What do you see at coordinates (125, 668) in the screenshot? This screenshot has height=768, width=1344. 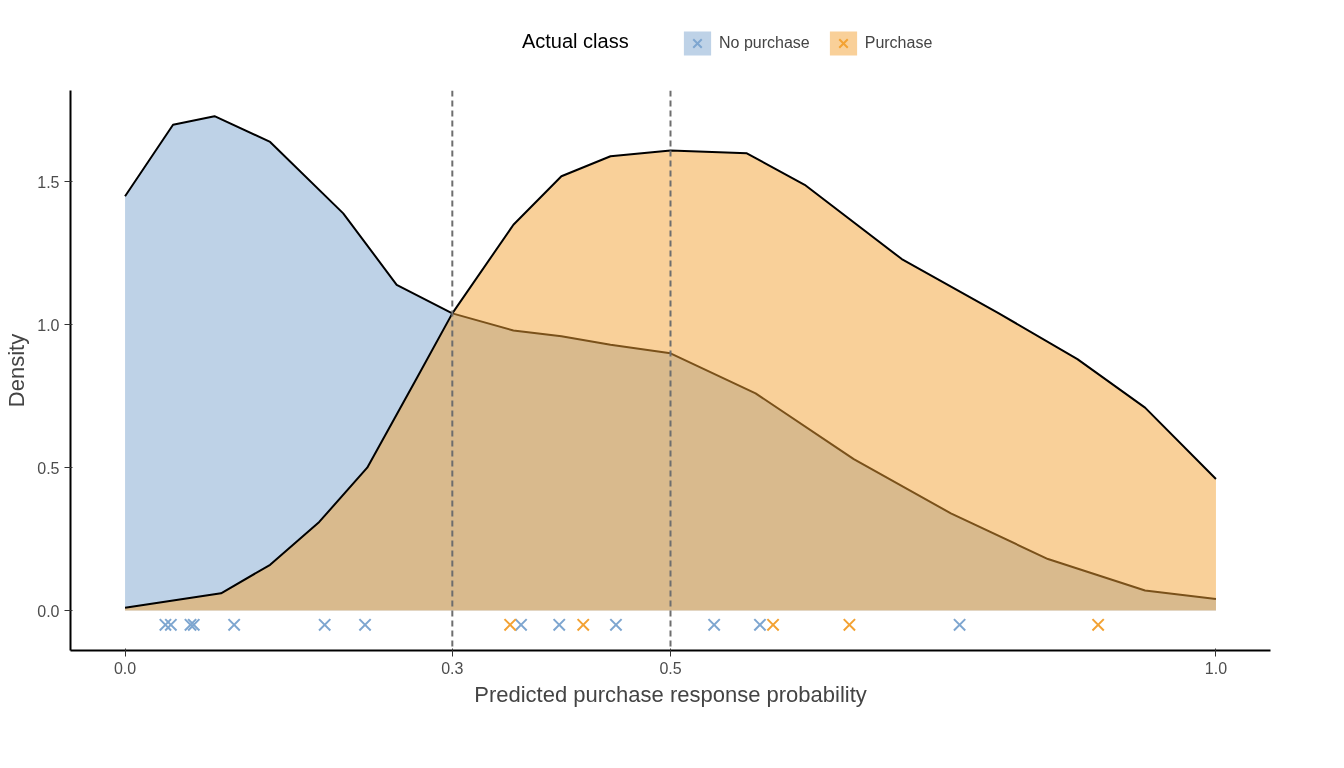 I see `x-tick-label: 0.0` at bounding box center [125, 668].